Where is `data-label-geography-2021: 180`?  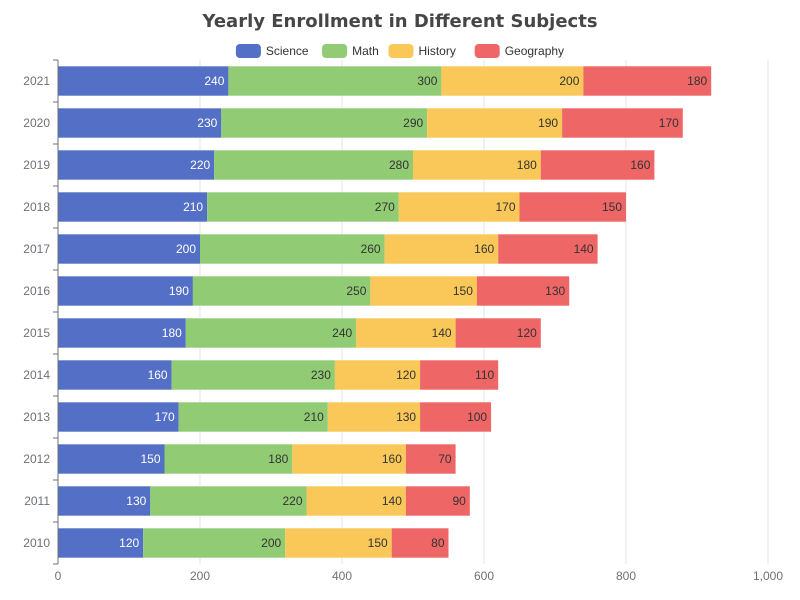
data-label-geography-2021: 180 is located at coordinates (697, 81).